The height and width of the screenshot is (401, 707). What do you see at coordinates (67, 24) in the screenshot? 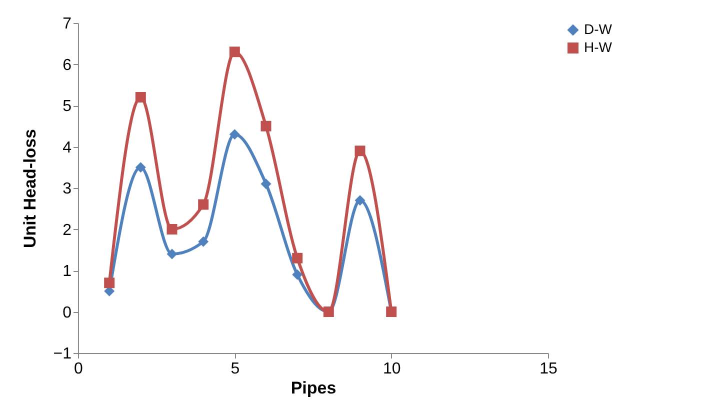
I see `y-tick-label: 7` at bounding box center [67, 24].